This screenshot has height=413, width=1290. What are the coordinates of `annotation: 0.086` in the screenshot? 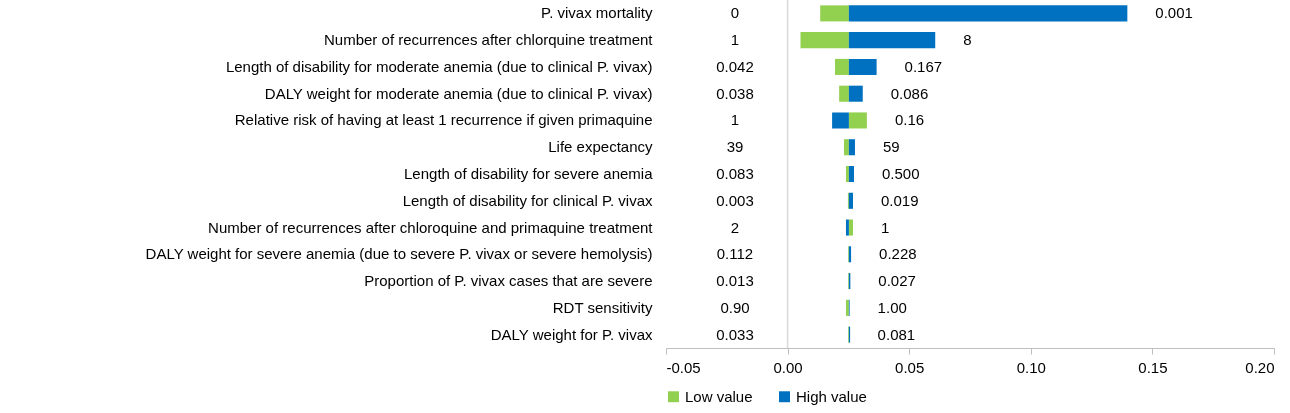 It's located at (909, 93).